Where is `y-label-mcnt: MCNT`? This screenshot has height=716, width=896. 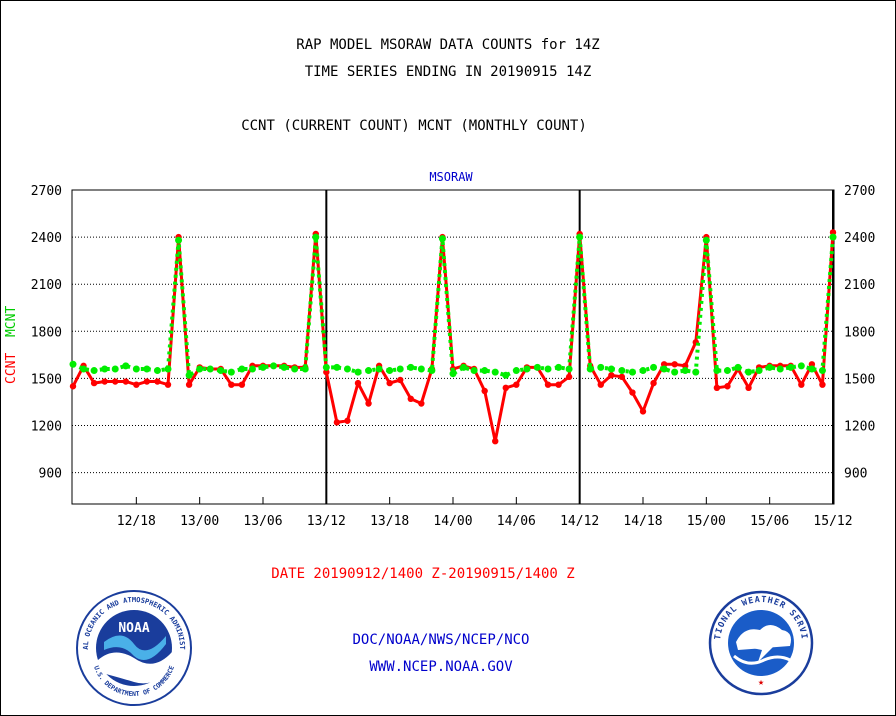
y-label-mcnt: MCNT is located at coordinates (11, 321).